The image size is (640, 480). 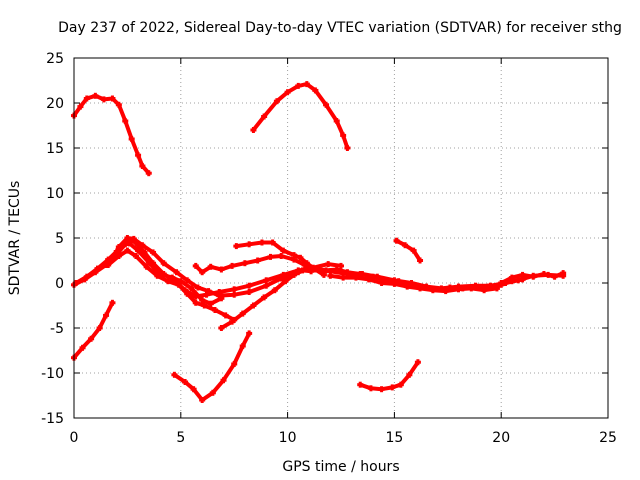 I want to click on y-tick-label: -10, so click(x=52, y=374).